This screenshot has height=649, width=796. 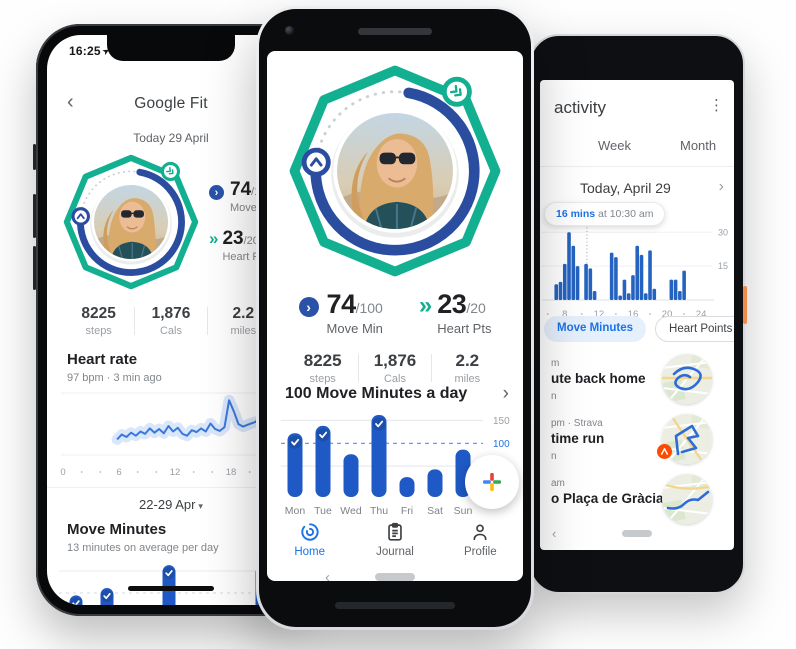 I want to click on activity-page-title: activity, so click(x=580, y=107).